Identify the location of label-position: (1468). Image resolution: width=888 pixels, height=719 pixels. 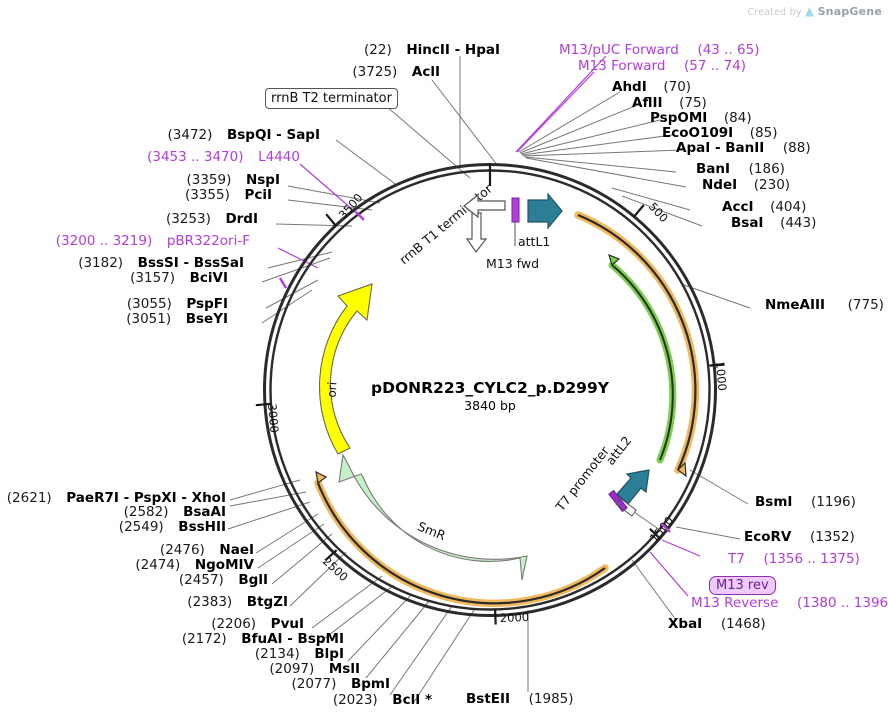
(743, 624).